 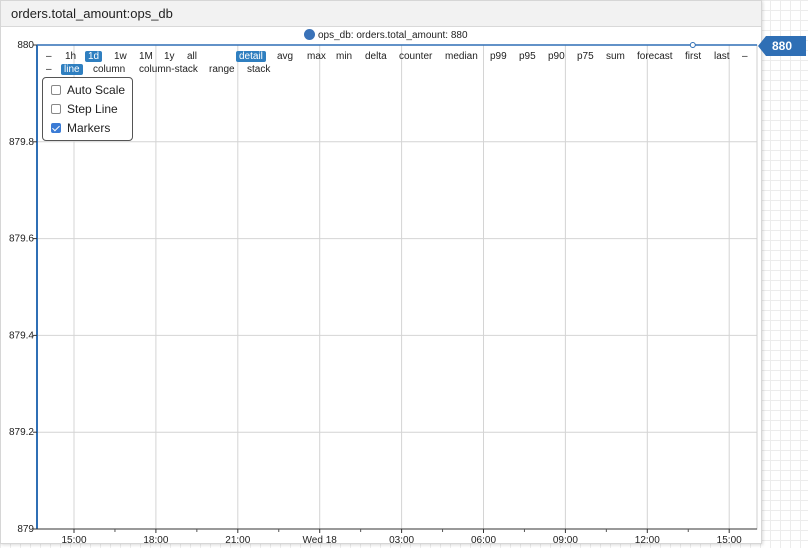 I want to click on y-tick-label: 880, so click(x=25, y=45).